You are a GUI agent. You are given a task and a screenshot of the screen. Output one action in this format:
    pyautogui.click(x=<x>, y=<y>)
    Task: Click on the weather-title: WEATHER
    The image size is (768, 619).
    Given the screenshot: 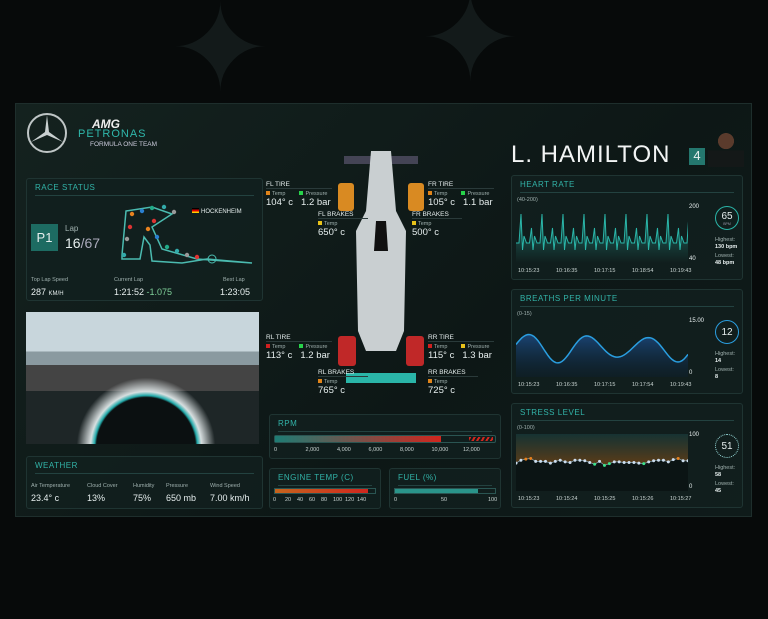 What is the action you would take?
    pyautogui.click(x=144, y=467)
    